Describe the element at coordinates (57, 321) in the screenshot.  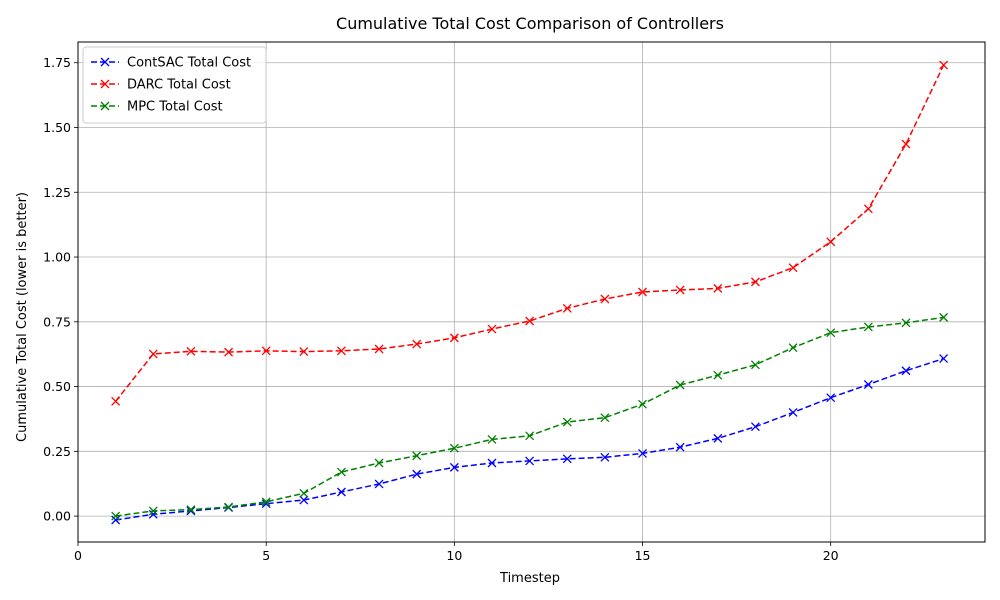
I see `y-tick-label: 0.75` at that location.